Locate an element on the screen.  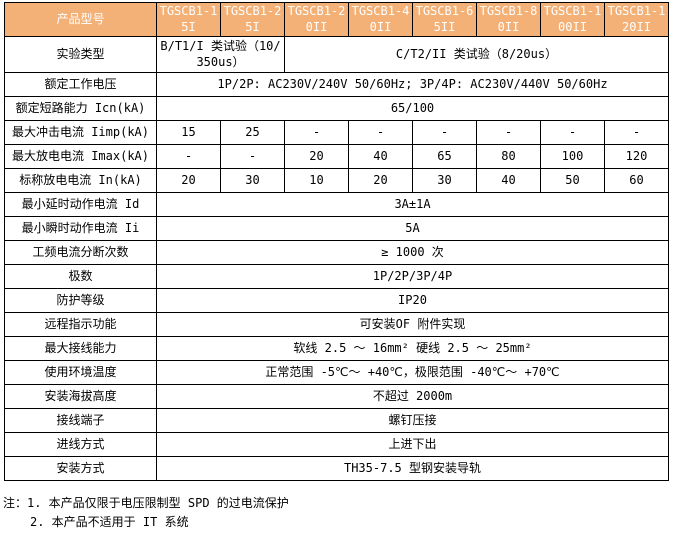
footnote-1: 注：1. 本产品仅限于电压限制型 SPD 的过电流保护 is located at coordinates (146, 503).